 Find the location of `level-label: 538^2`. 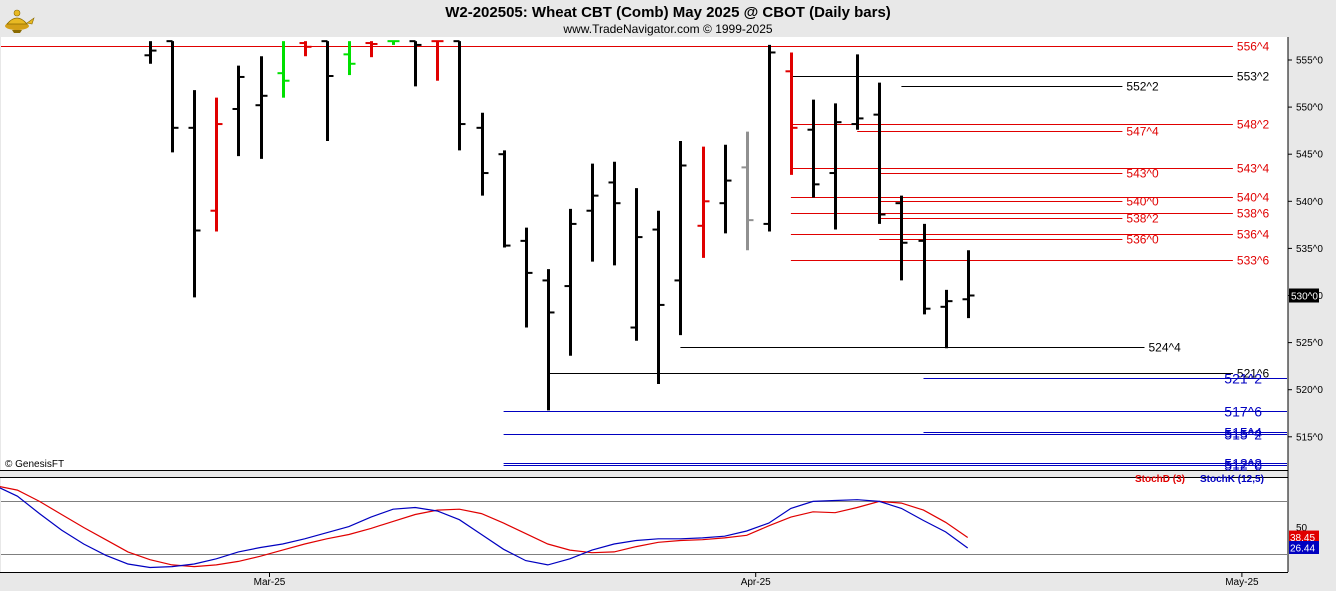

level-label: 538^2 is located at coordinates (1142, 219).